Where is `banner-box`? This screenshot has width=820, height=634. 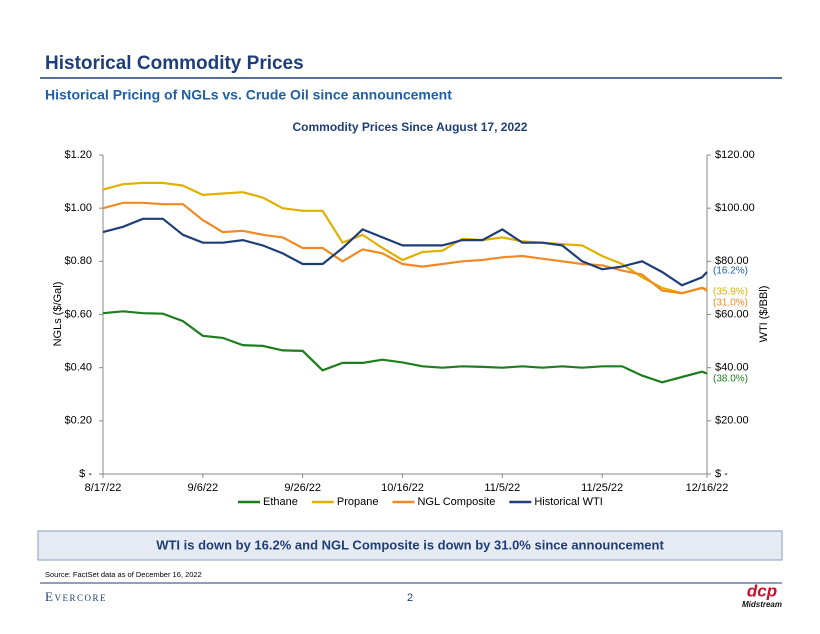
banner-box is located at coordinates (410, 545).